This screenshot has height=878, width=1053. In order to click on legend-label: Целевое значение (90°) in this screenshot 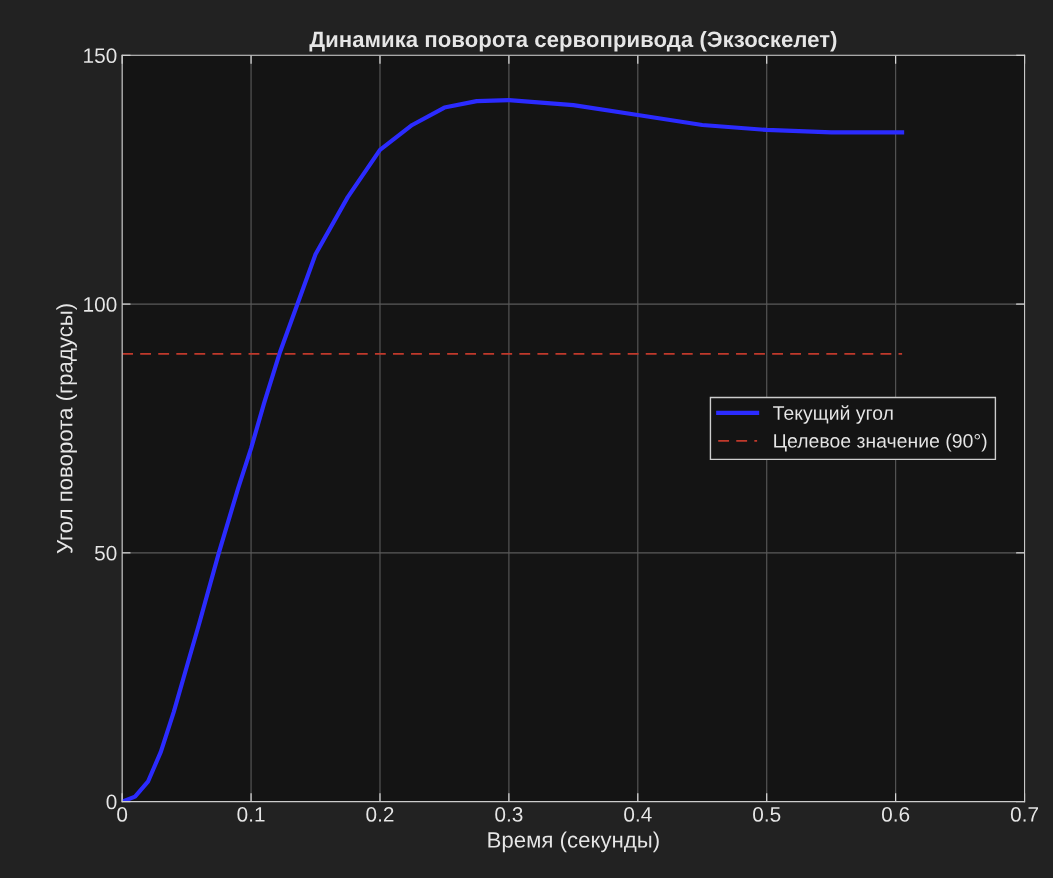, I will do `click(880, 442)`.